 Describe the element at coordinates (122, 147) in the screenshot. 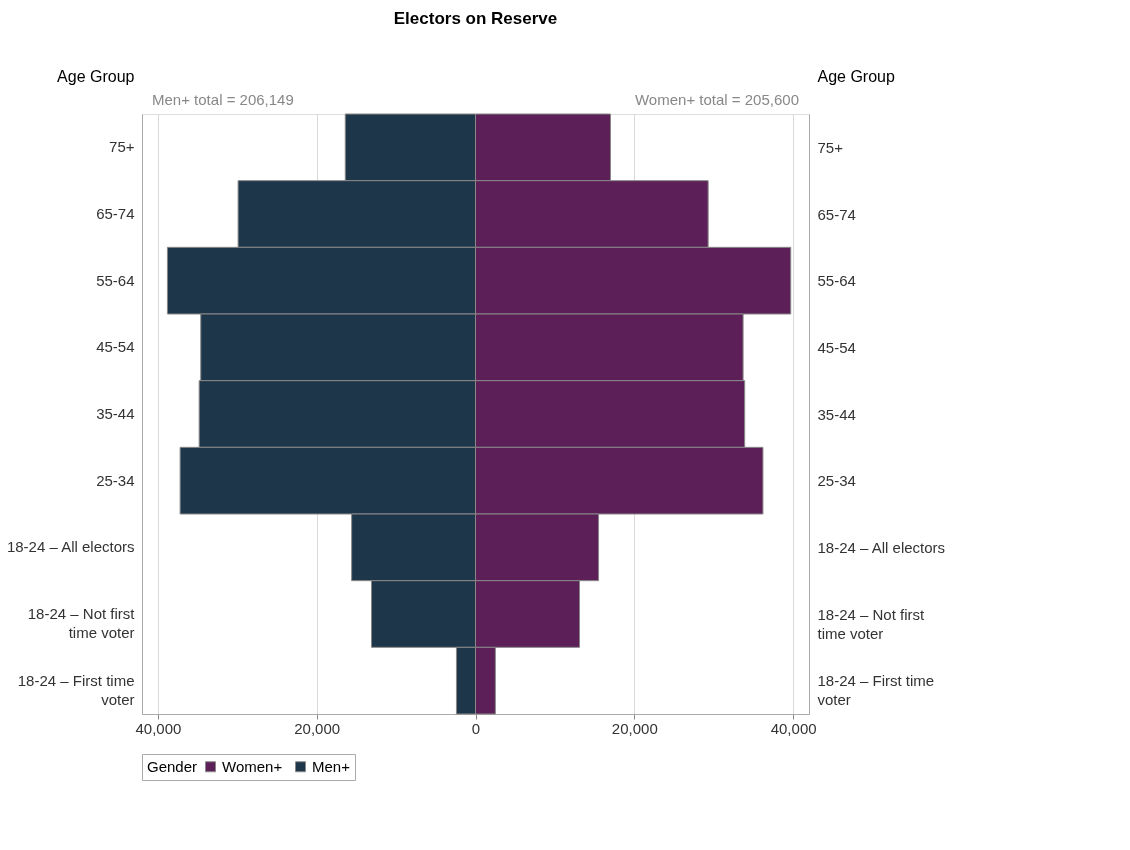

I see `category-label: 75+` at that location.